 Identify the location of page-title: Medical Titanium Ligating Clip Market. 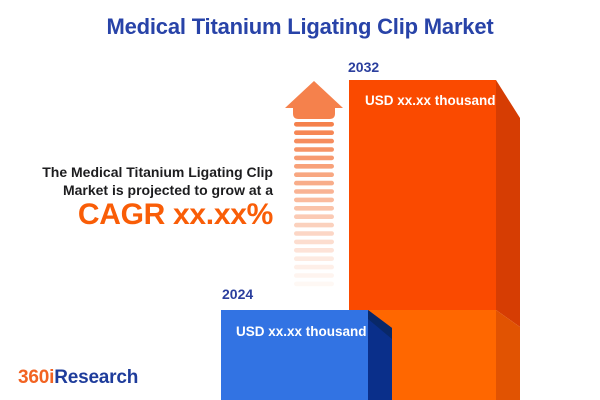
(300, 26).